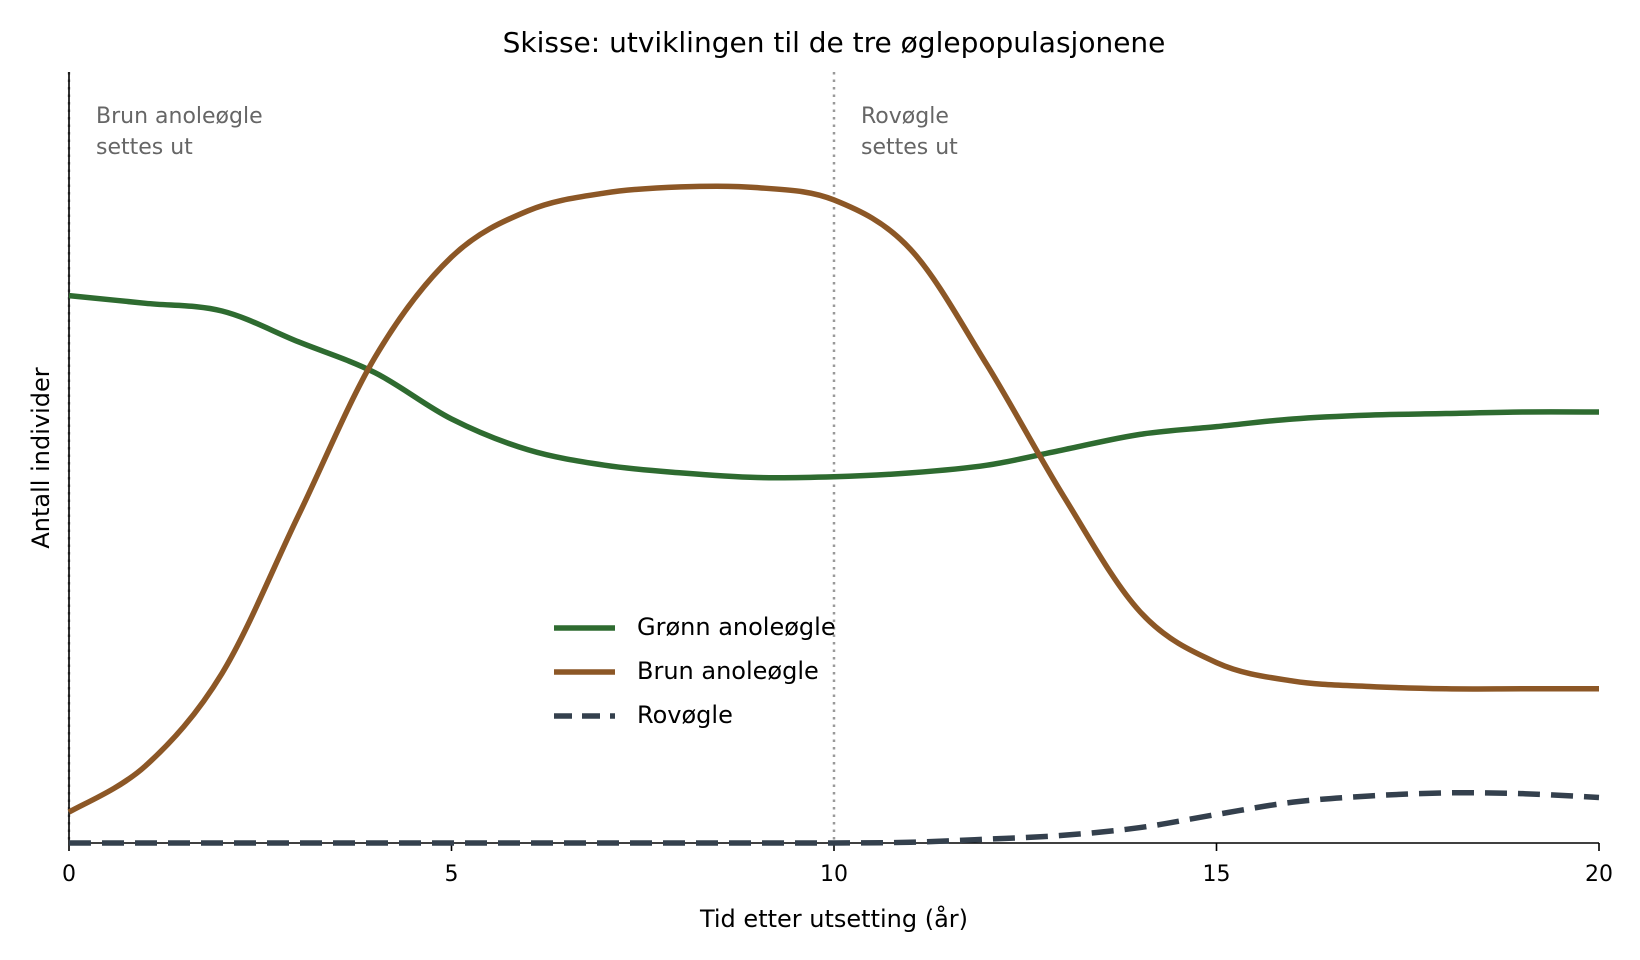 This screenshot has height=960, width=1640. What do you see at coordinates (728, 671) in the screenshot?
I see `legend-label: Brun anoleøgle` at bounding box center [728, 671].